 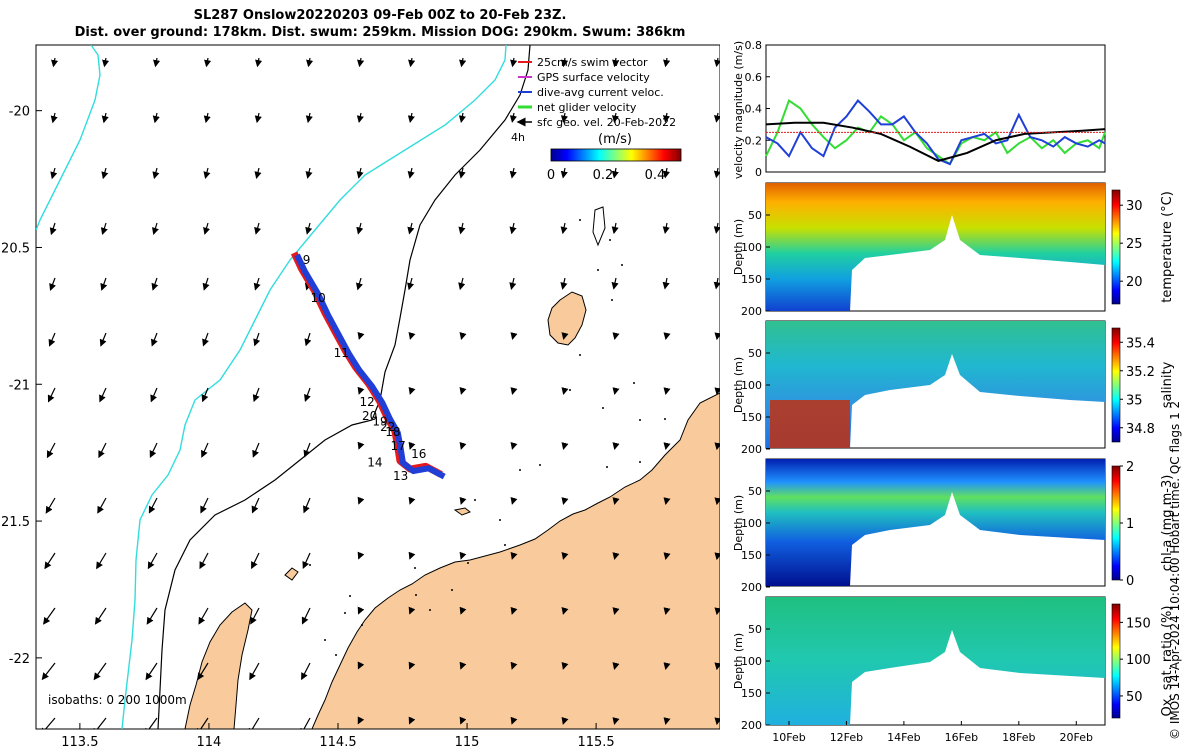 I want to click on velocity-frame, so click(x=935, y=108).